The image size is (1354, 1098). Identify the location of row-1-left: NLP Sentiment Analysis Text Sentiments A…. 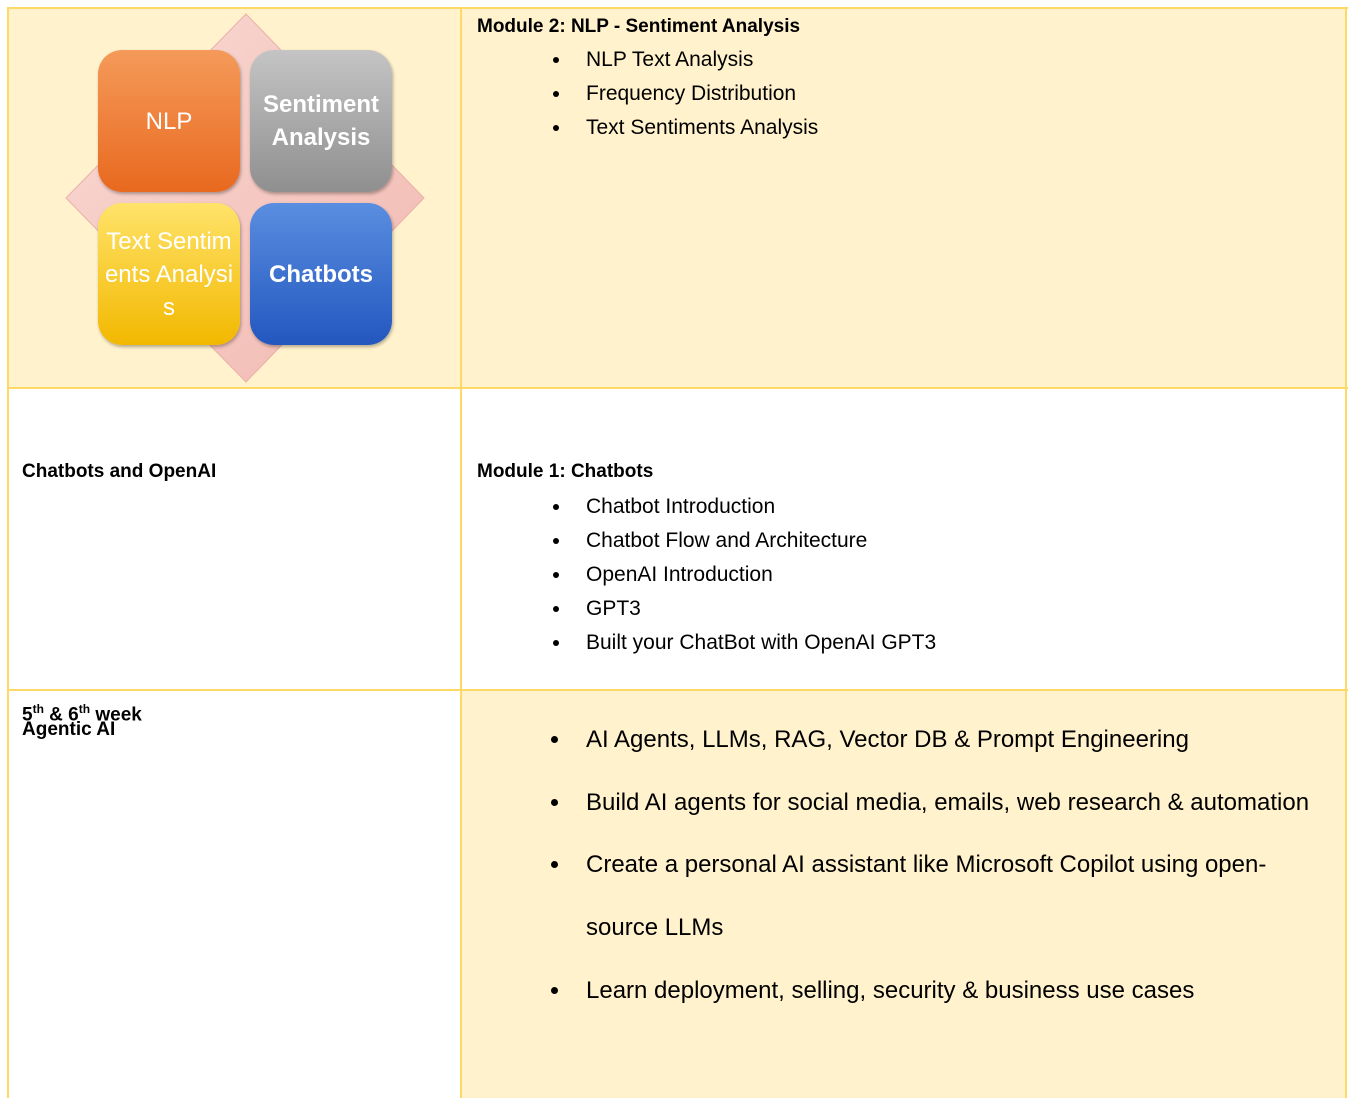
(234, 198).